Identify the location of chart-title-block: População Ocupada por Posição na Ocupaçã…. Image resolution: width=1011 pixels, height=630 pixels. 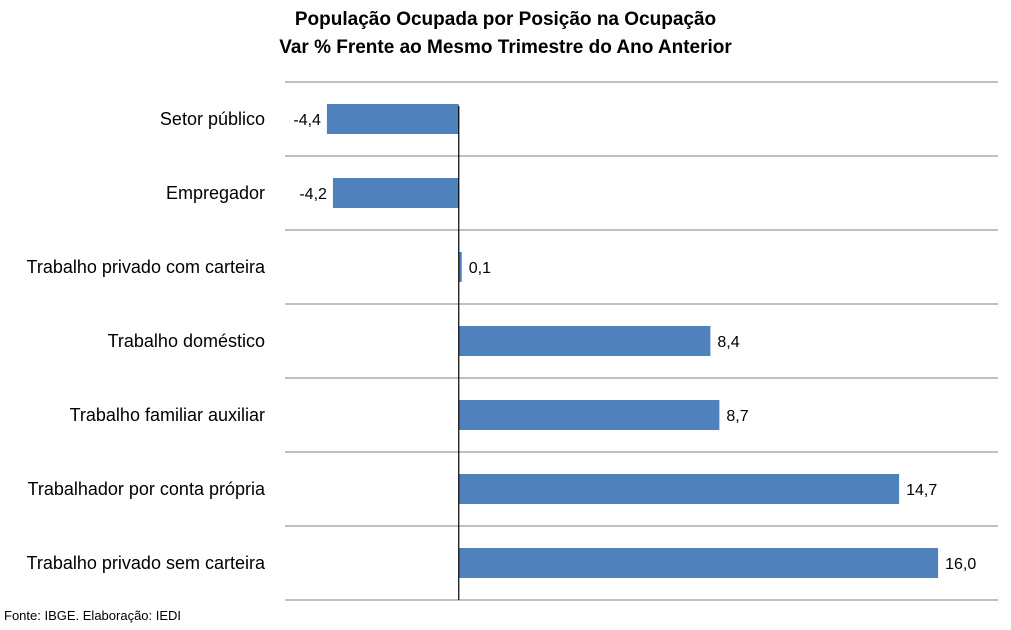
(505, 34).